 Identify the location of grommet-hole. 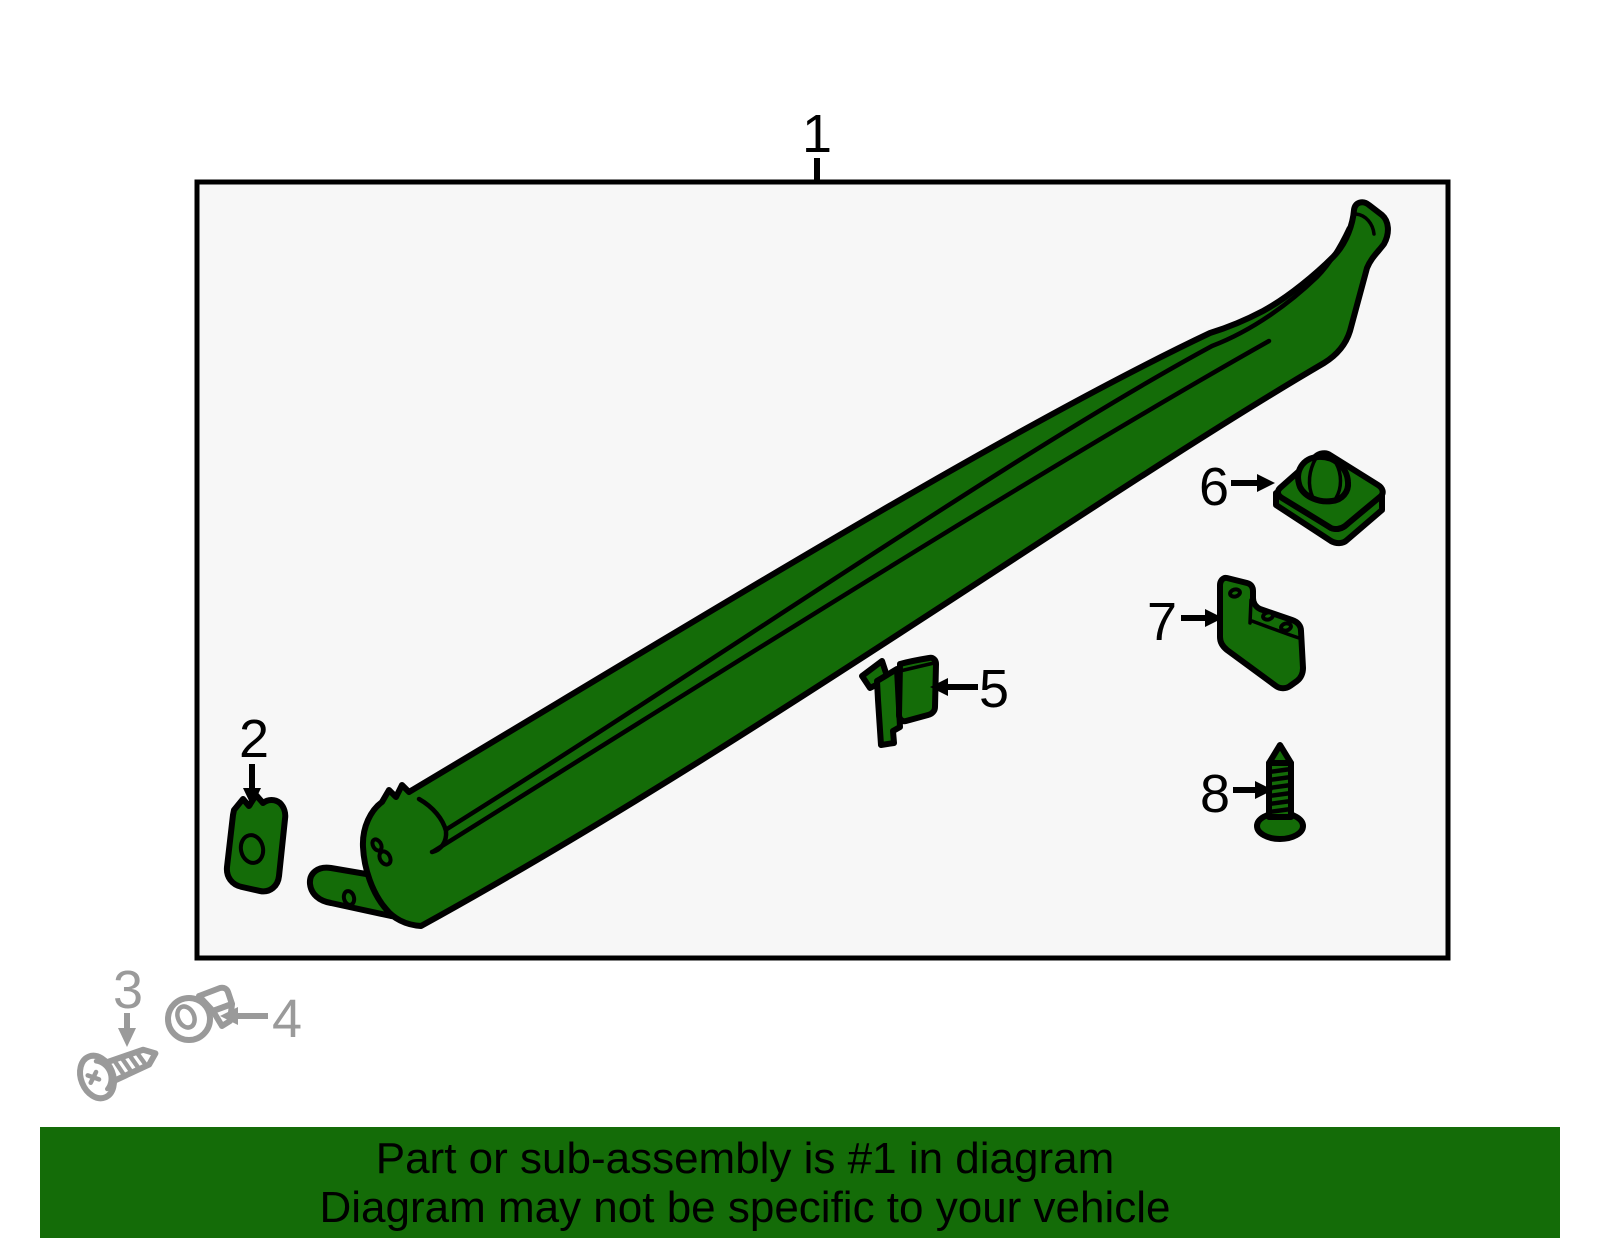
(186, 1017).